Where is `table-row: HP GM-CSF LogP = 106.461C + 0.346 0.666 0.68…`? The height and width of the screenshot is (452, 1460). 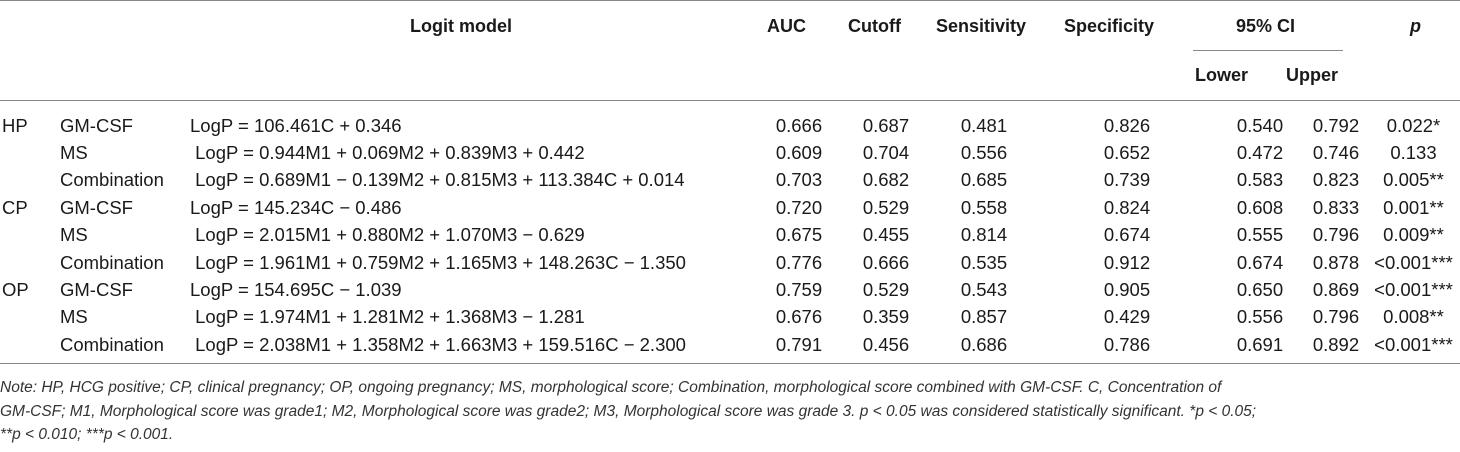
table-row: HP GM-CSF LogP = 106.461C + 0.346 0.666 0.68… is located at coordinates (730, 125).